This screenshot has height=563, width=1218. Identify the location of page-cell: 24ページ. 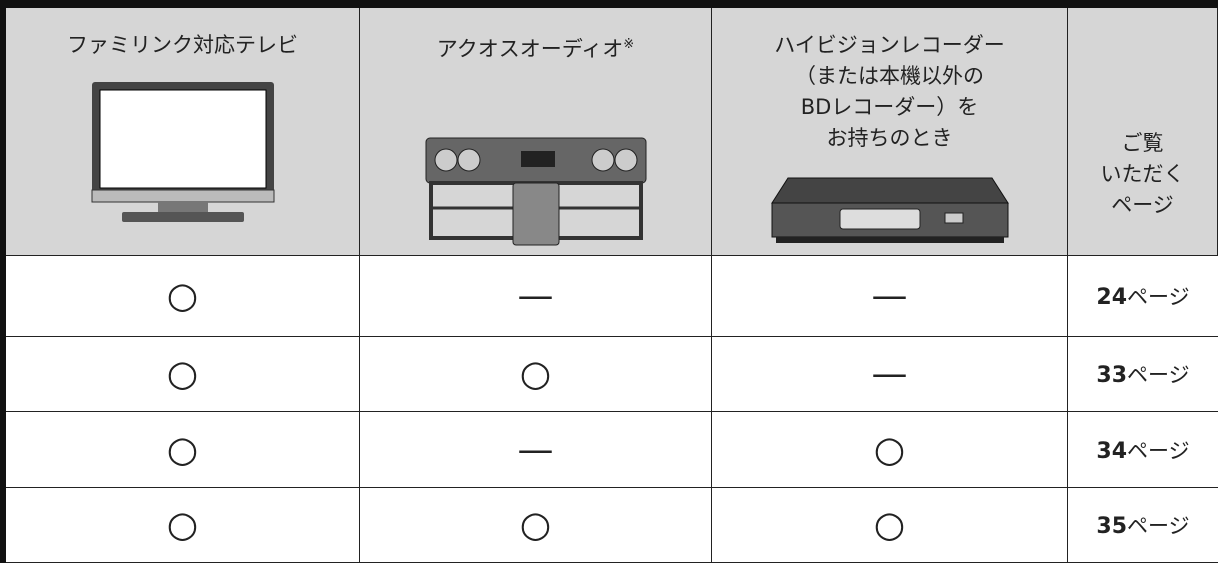
(1143, 296).